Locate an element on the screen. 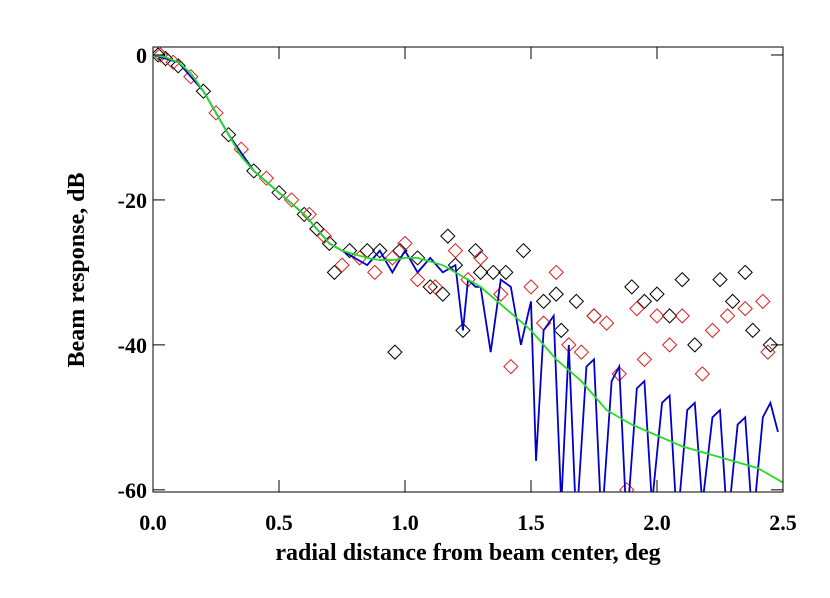  x-tick-label: 2.0 is located at coordinates (657, 522).